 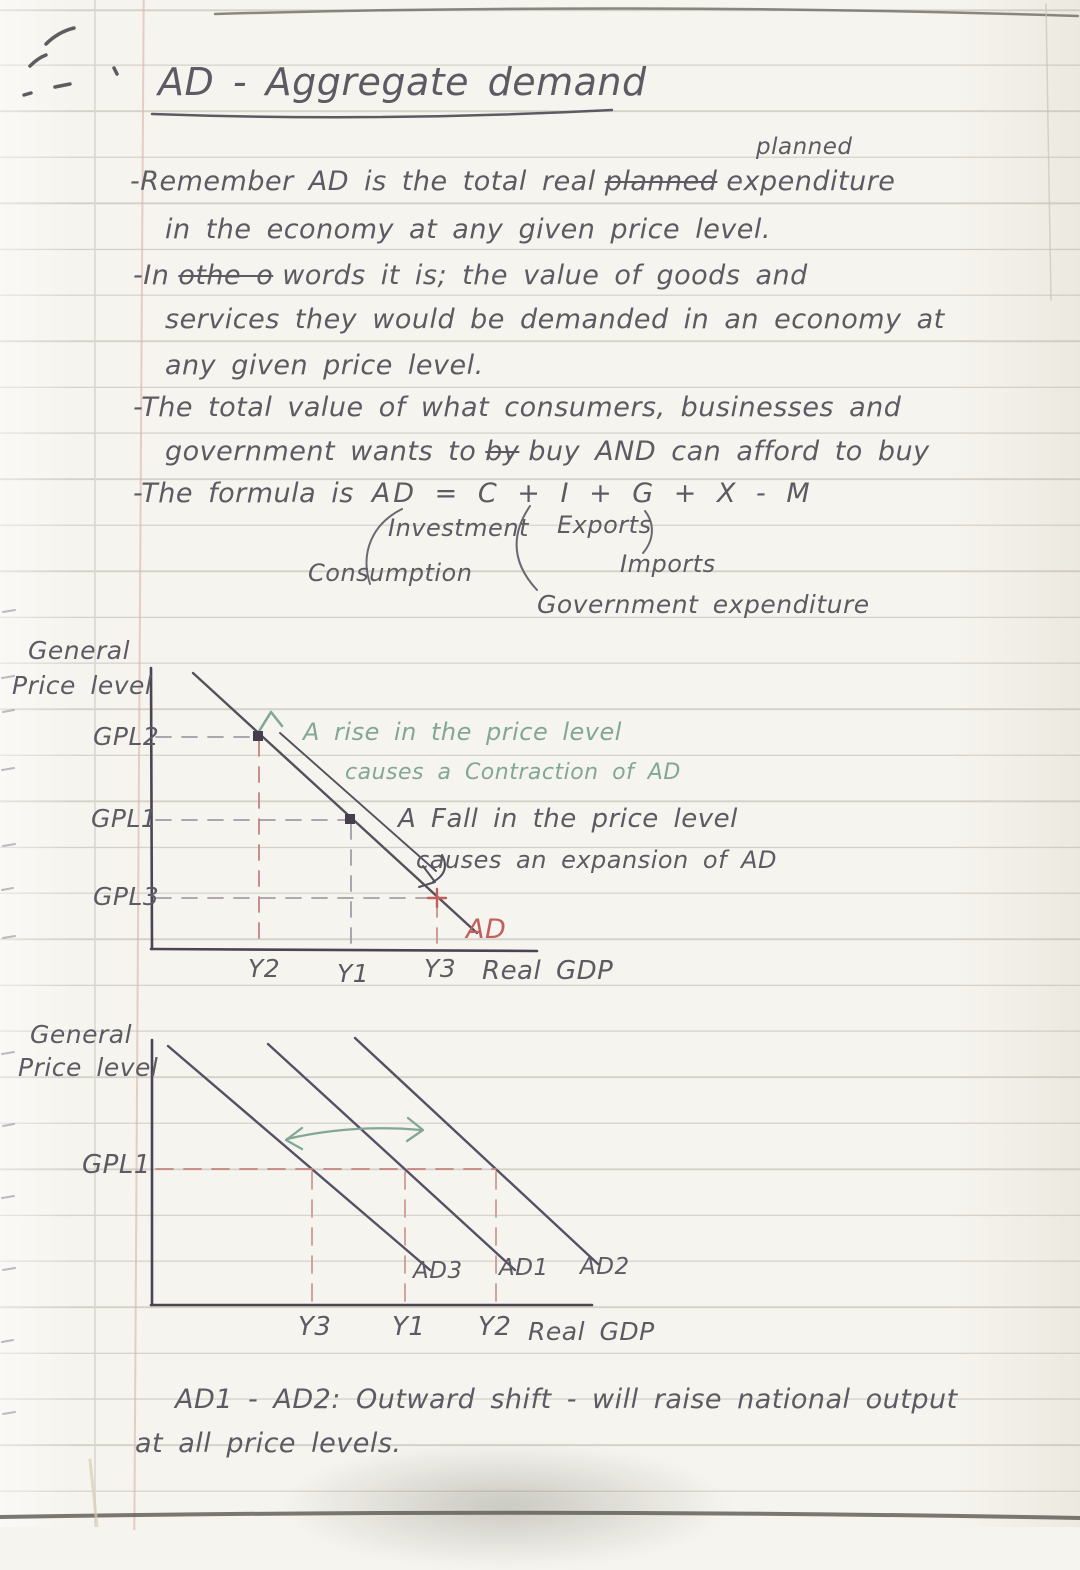 I want to click on graph1-xlabel: Real GDP, so click(x=548, y=971).